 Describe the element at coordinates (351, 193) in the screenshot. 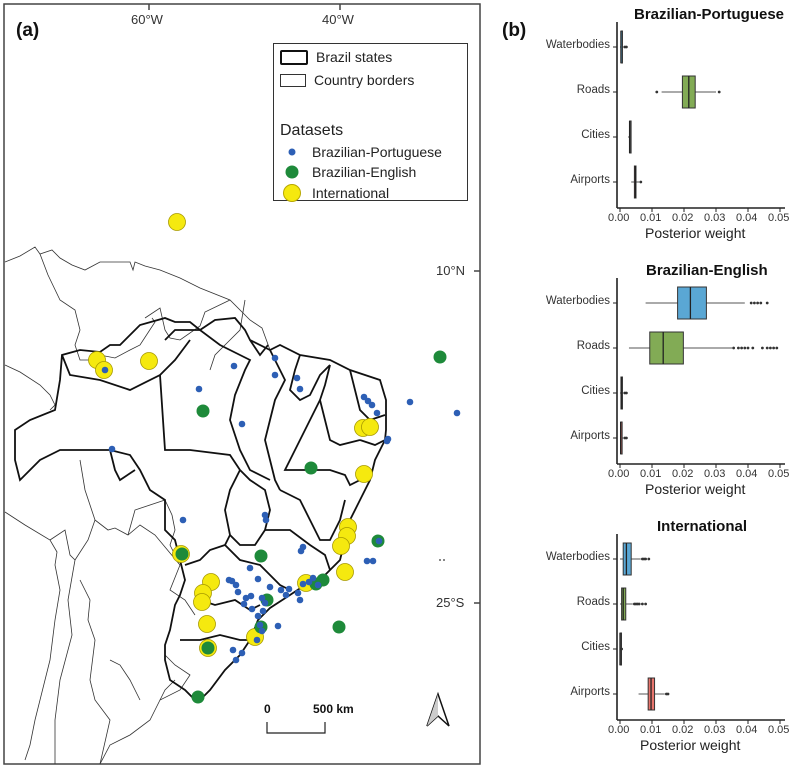

I see `legend-label: International` at that location.